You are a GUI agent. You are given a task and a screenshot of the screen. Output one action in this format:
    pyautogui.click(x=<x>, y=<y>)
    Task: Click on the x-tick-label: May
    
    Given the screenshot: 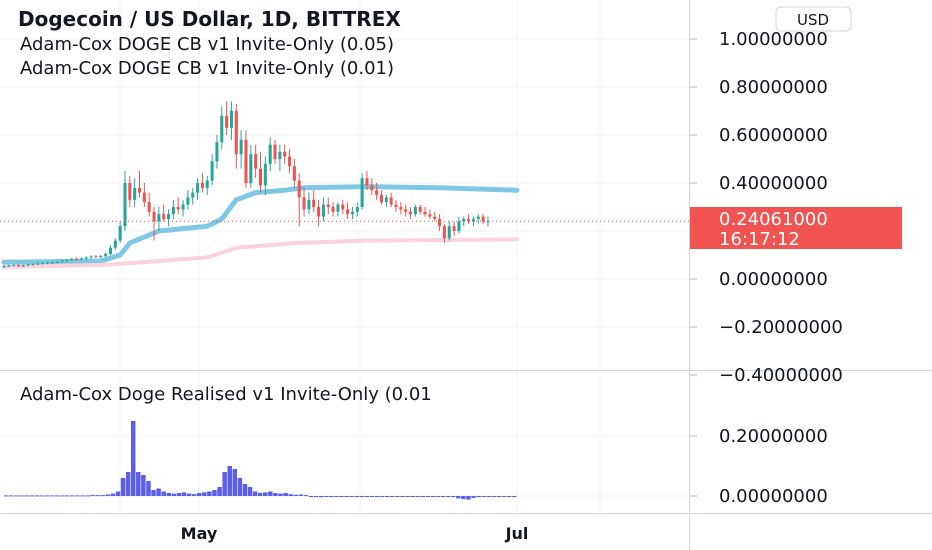 What is the action you would take?
    pyautogui.click(x=199, y=533)
    